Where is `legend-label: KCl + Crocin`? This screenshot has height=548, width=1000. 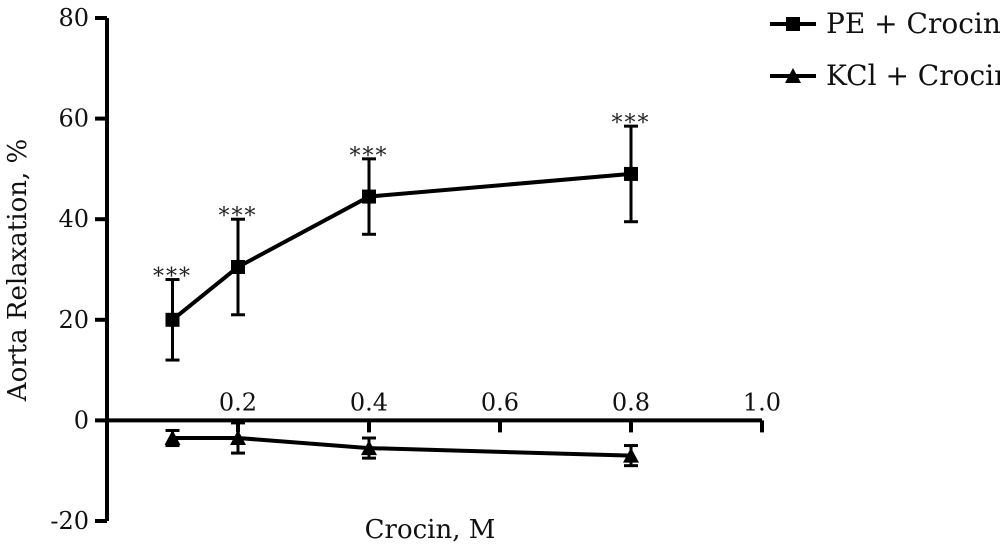
legend-label: KCl + Crocin is located at coordinates (913, 75).